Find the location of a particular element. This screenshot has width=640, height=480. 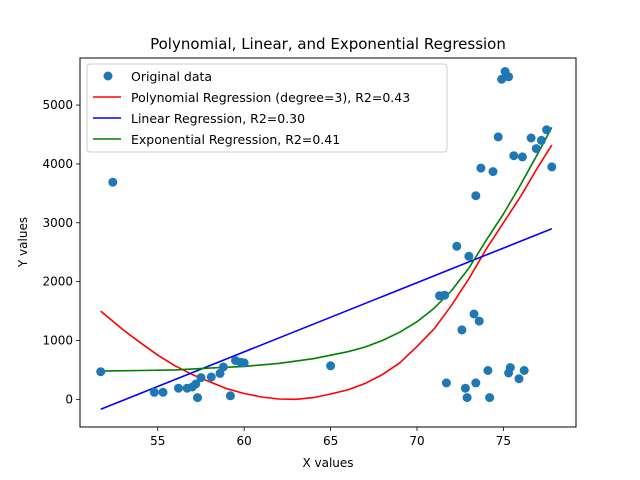

x-axis-label: X values is located at coordinates (327, 463).